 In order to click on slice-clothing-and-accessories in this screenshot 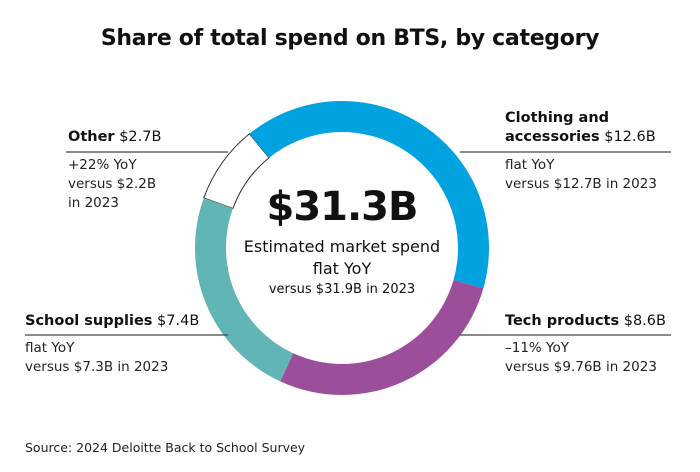, I will do `click(369, 195)`.